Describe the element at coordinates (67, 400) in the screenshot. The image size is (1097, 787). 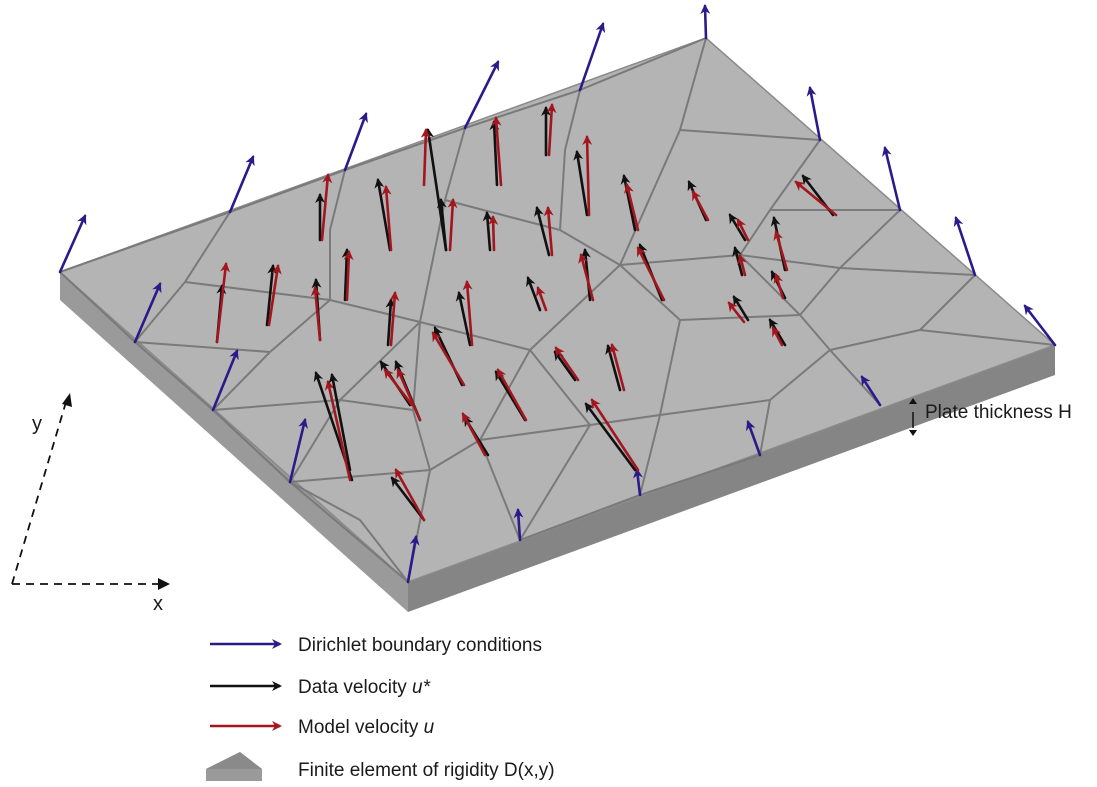
I see `y-axis-head` at that location.